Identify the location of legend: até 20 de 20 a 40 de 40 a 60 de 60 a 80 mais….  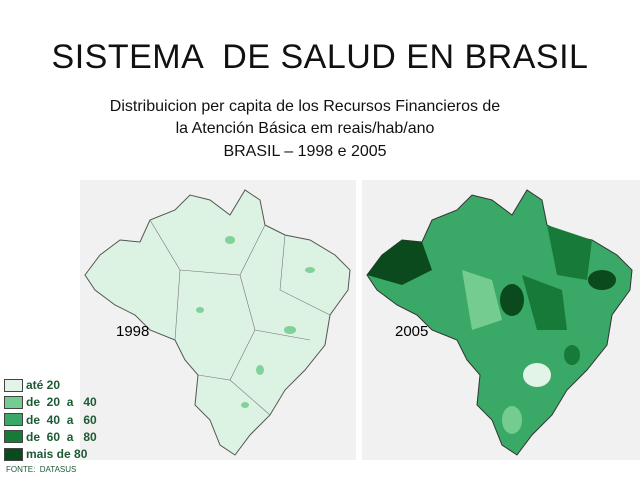
(50, 420).